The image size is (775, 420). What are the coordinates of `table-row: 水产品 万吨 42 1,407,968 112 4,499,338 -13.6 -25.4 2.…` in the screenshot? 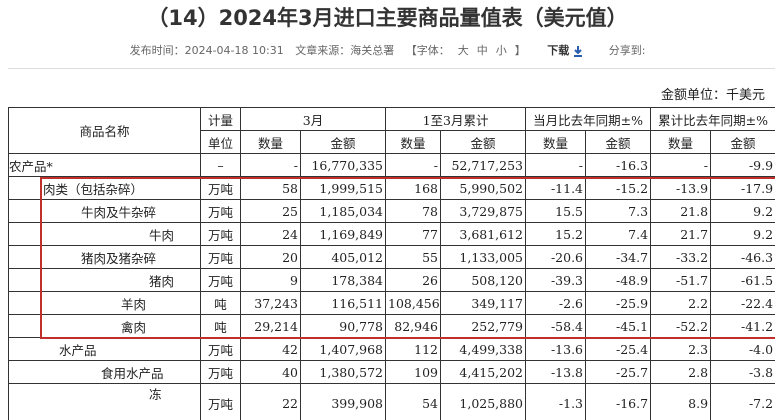 It's located at (391, 349).